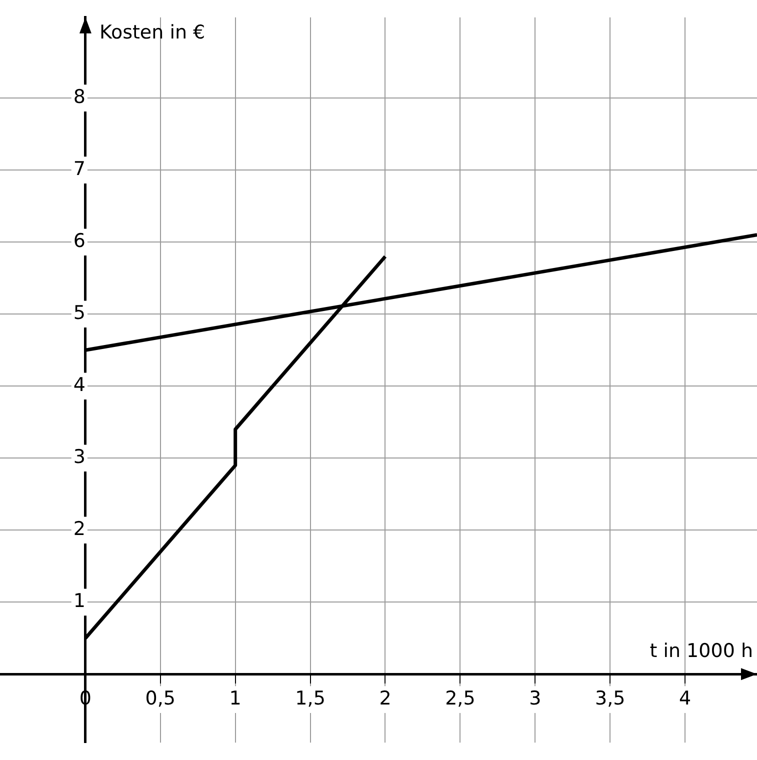  What do you see at coordinates (79, 97) in the screenshot?
I see `y-tick-label: 8` at bounding box center [79, 97].